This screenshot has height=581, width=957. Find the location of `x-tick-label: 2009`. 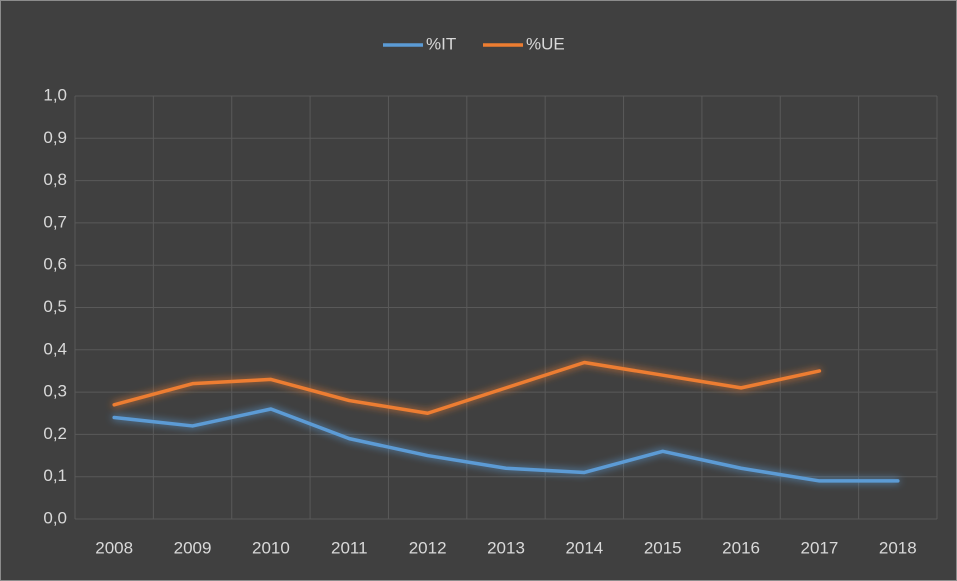

x-tick-label: 2009 is located at coordinates (193, 547).